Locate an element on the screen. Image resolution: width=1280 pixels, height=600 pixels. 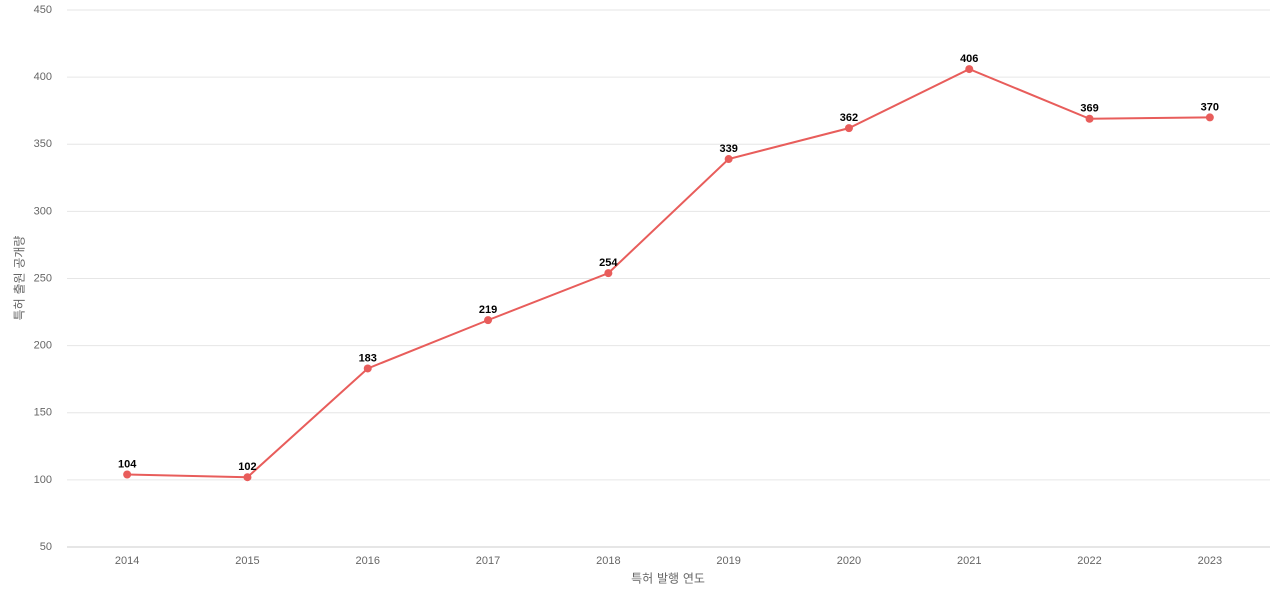
value-label: 183 is located at coordinates (368, 358).